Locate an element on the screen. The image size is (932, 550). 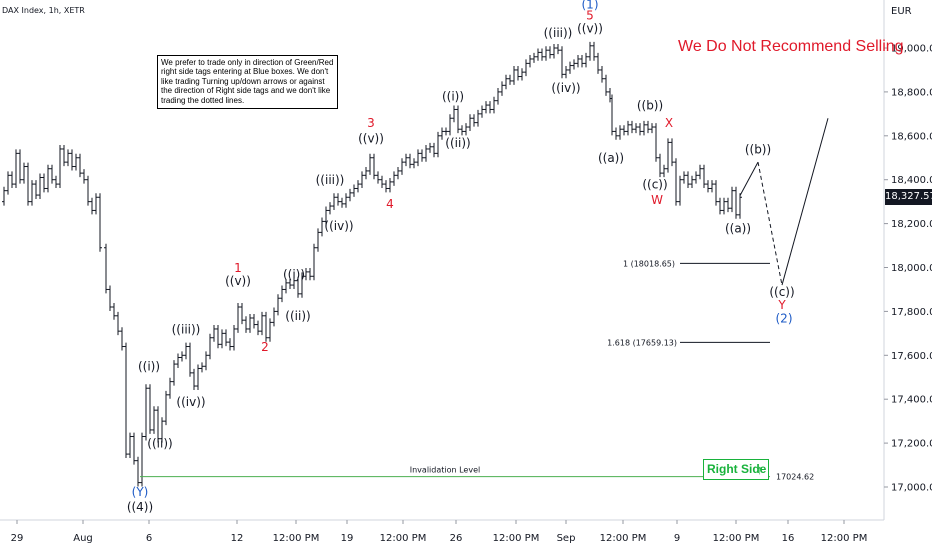
wave-label: ((i)) is located at coordinates (149, 367).